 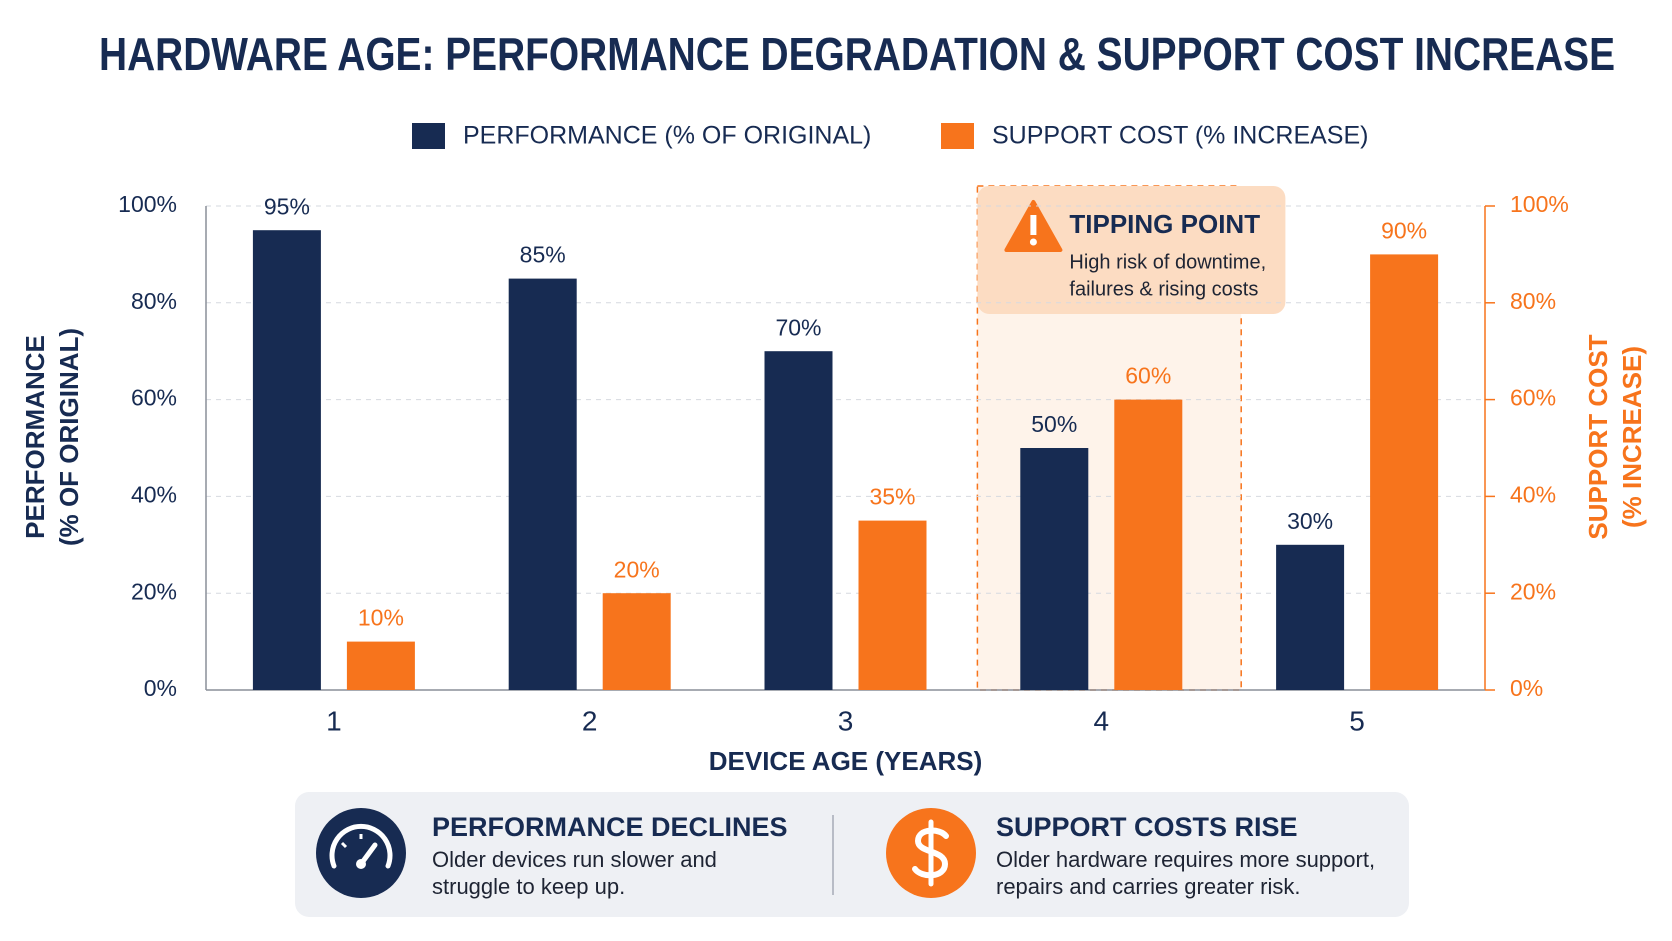 What do you see at coordinates (69, 437) in the screenshot?
I see `y-axis-label: (% OF ORIGINAL)` at bounding box center [69, 437].